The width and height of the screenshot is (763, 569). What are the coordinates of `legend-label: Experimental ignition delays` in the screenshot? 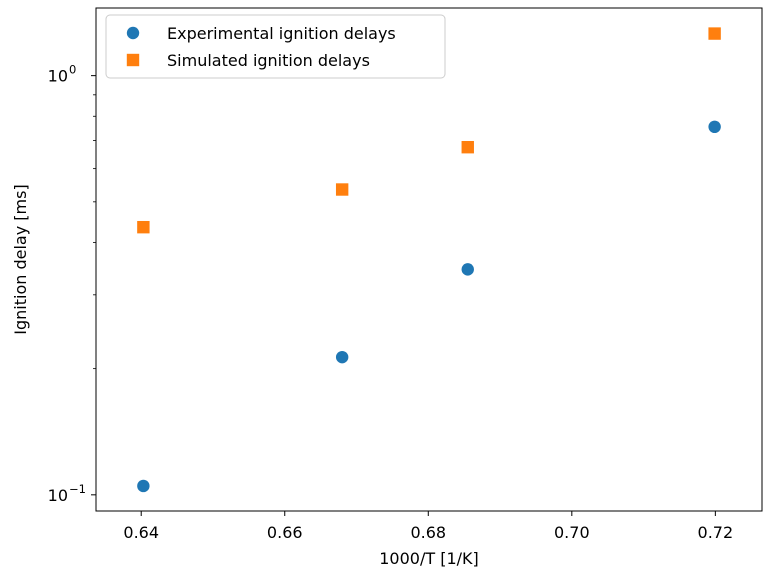 It's located at (281, 33).